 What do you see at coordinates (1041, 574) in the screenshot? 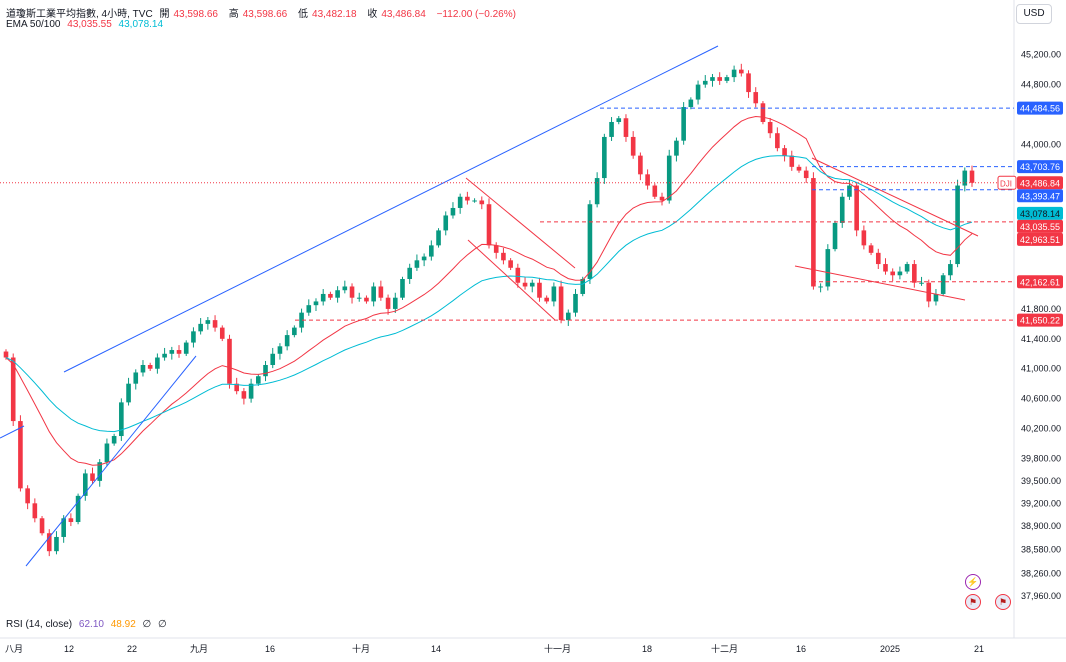
I see `y-tick-label: 38,260.00` at bounding box center [1041, 574].